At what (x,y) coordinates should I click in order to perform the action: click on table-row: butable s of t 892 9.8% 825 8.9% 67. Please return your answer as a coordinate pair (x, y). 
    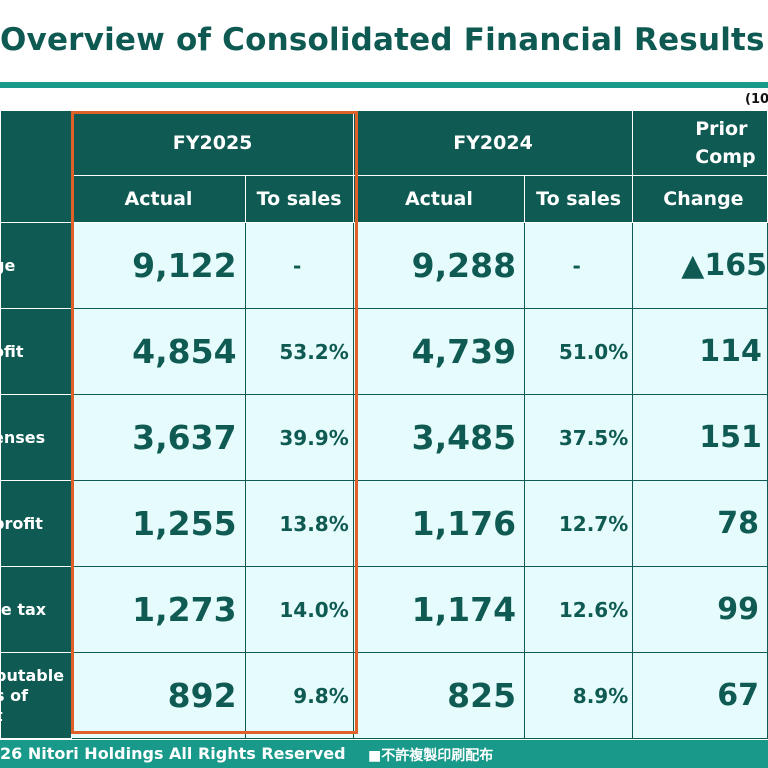
    Looking at the image, I should click on (384, 695).